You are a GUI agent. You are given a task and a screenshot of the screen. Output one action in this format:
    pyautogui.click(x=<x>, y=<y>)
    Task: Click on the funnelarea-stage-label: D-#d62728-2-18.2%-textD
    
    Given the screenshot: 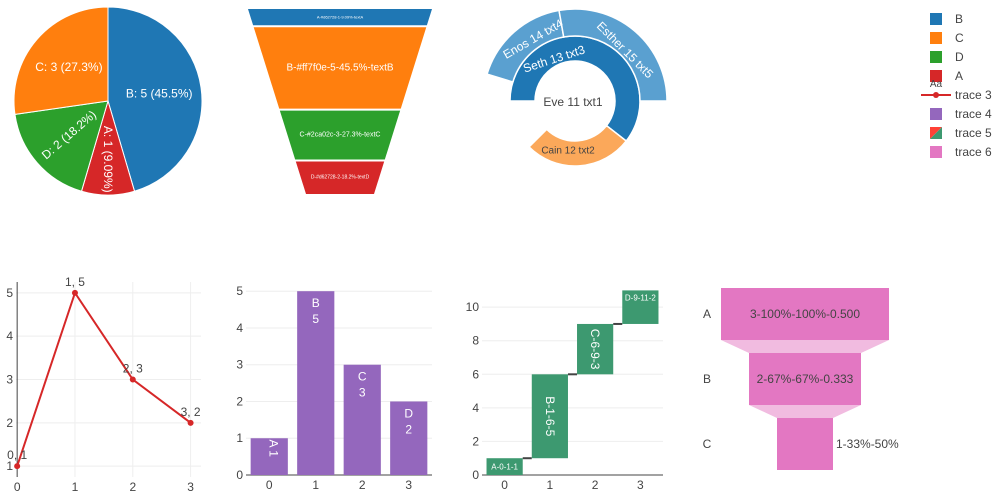 What is the action you would take?
    pyautogui.click(x=340, y=178)
    